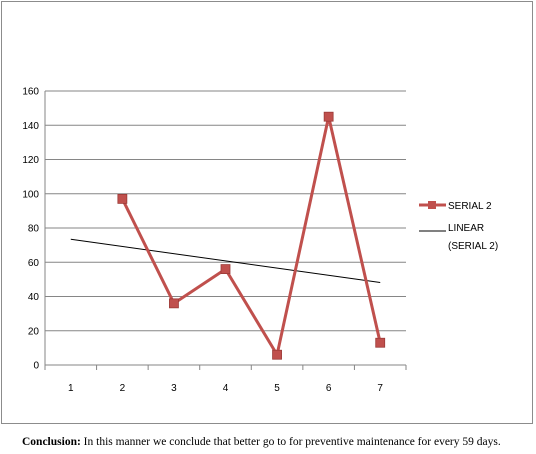 This screenshot has height=454, width=536. Describe the element at coordinates (30, 160) in the screenshot. I see `y-tick-label: 120` at that location.